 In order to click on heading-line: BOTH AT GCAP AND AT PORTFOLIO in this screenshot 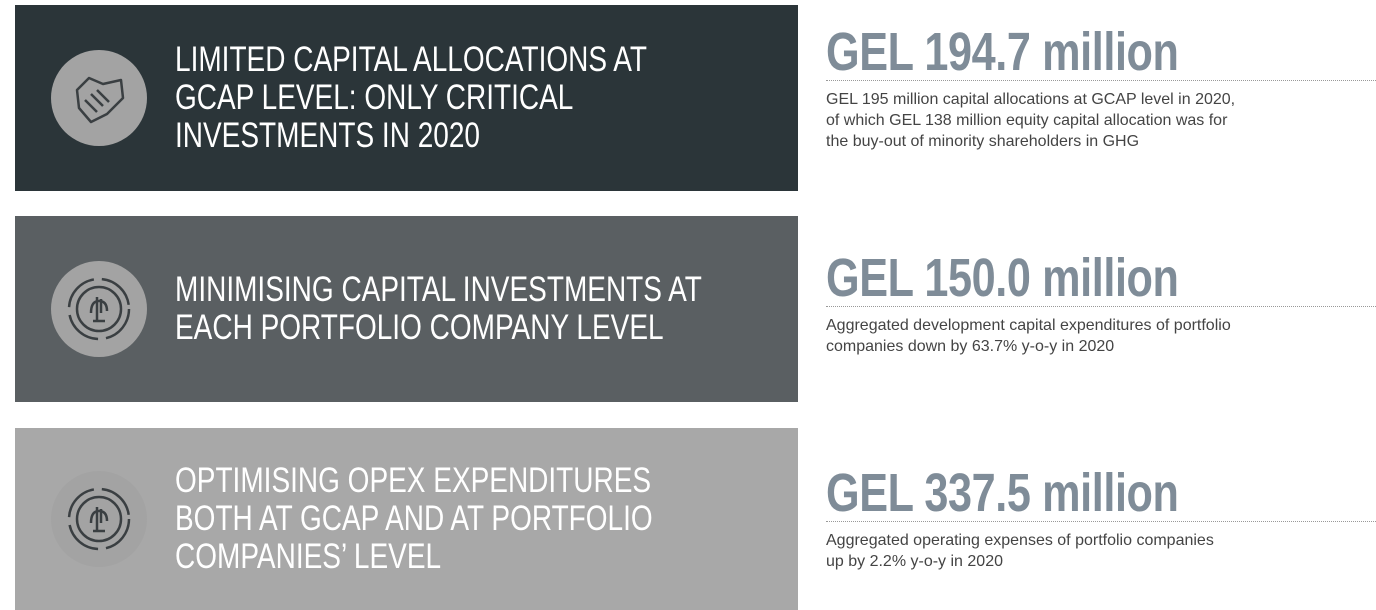, I will do `click(414, 518)`.